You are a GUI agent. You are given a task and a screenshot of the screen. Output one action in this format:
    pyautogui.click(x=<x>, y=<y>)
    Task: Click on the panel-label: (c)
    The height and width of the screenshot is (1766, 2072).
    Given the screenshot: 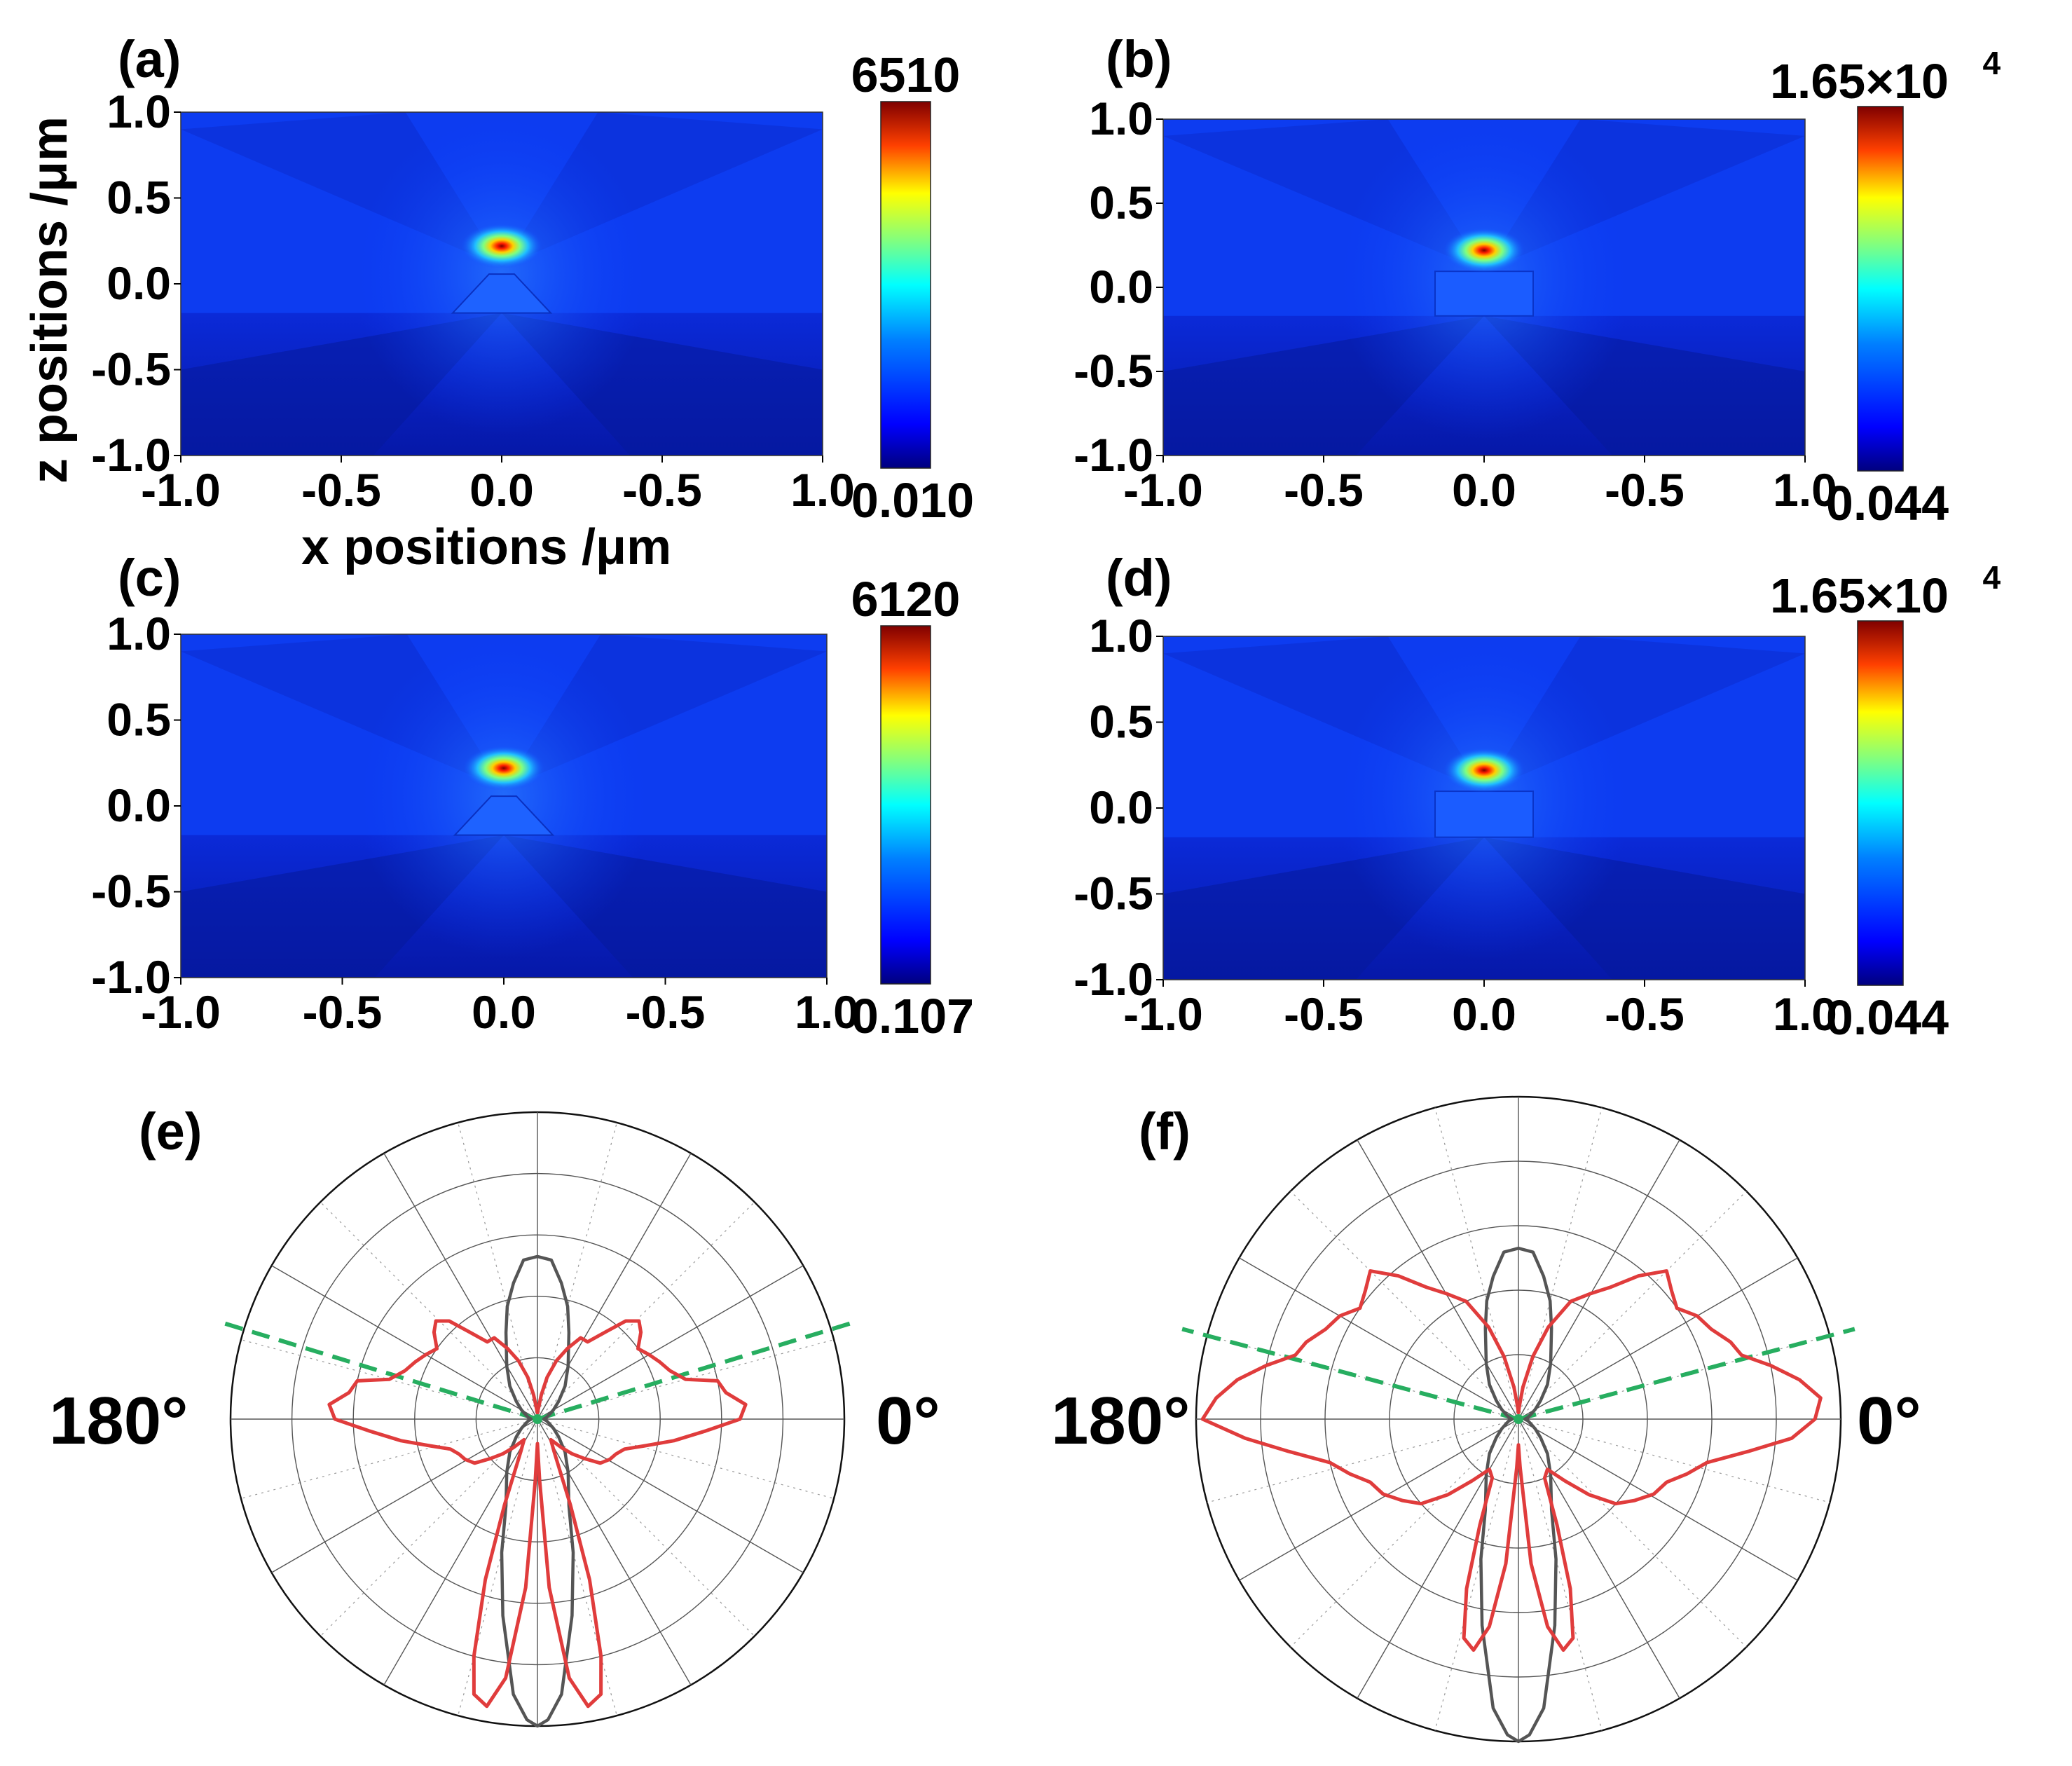 What is the action you would take?
    pyautogui.click(x=149, y=578)
    